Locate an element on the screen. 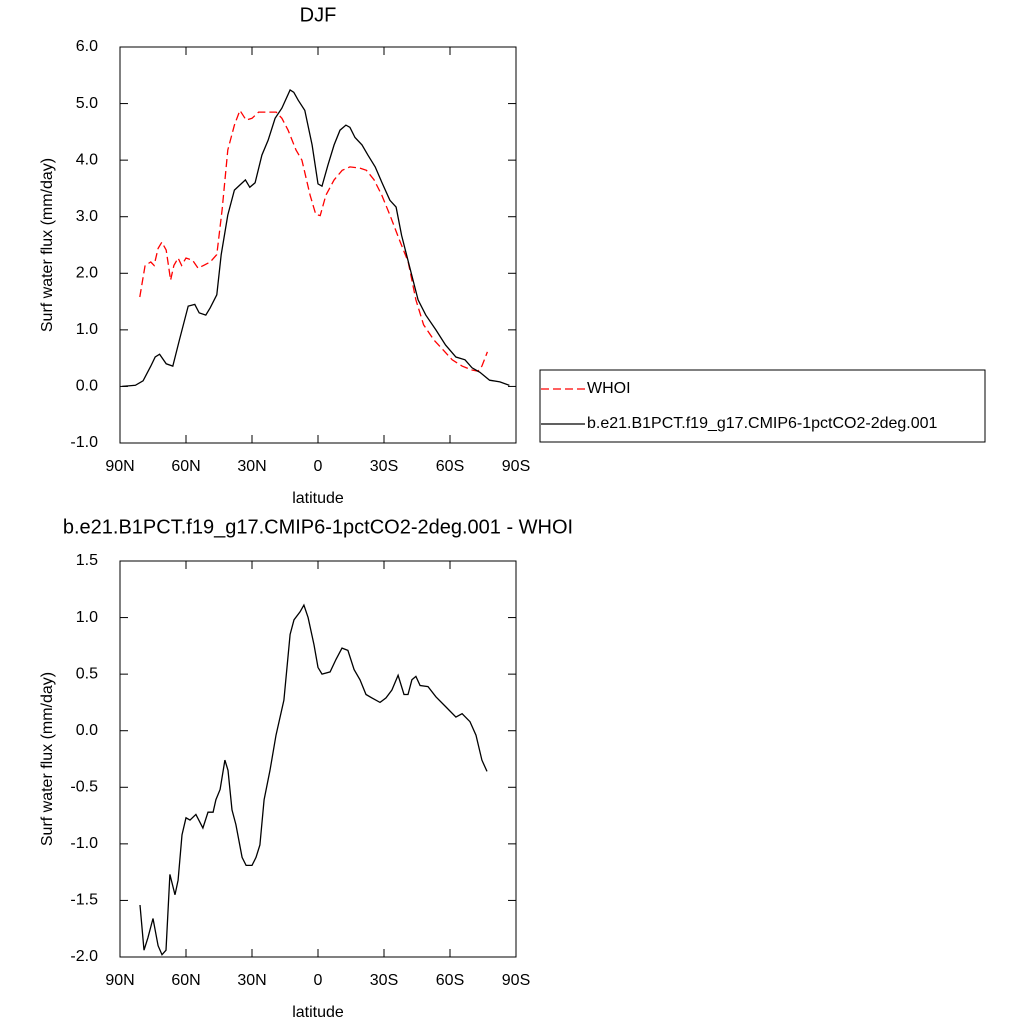  y-tick-label: 6.0 is located at coordinates (87, 46).